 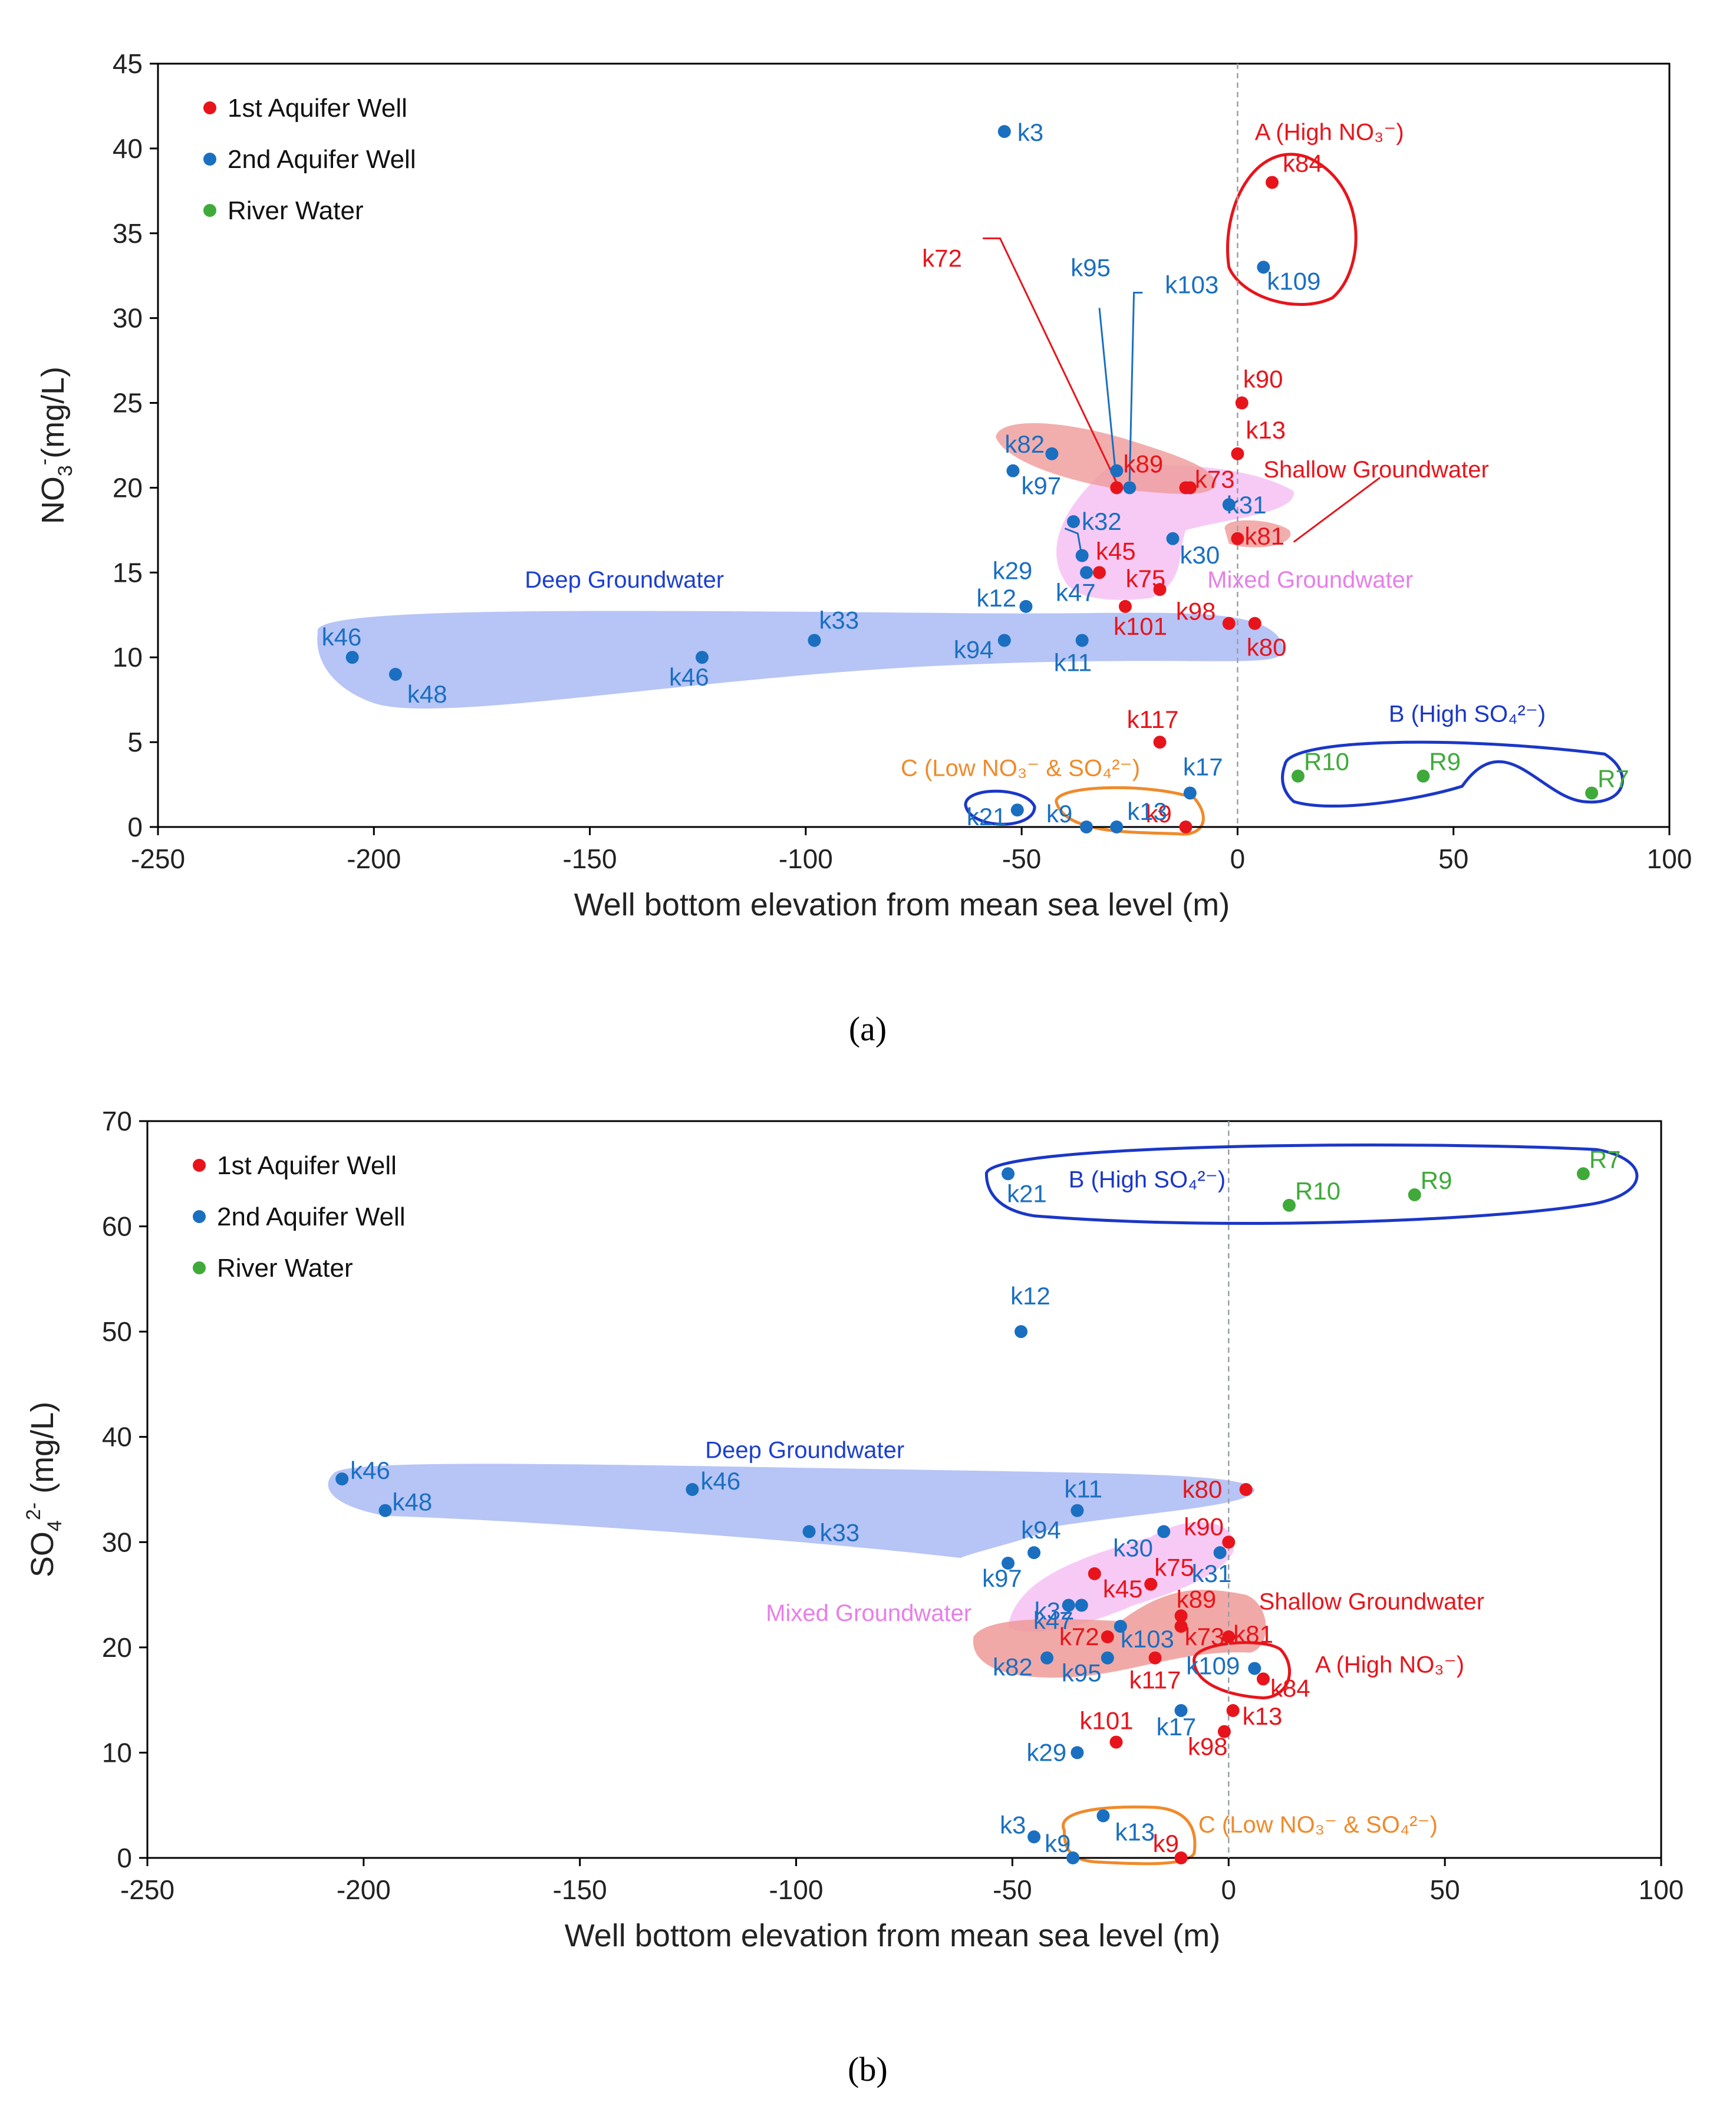 I want to click on point-label: k98, so click(x=1208, y=1747).